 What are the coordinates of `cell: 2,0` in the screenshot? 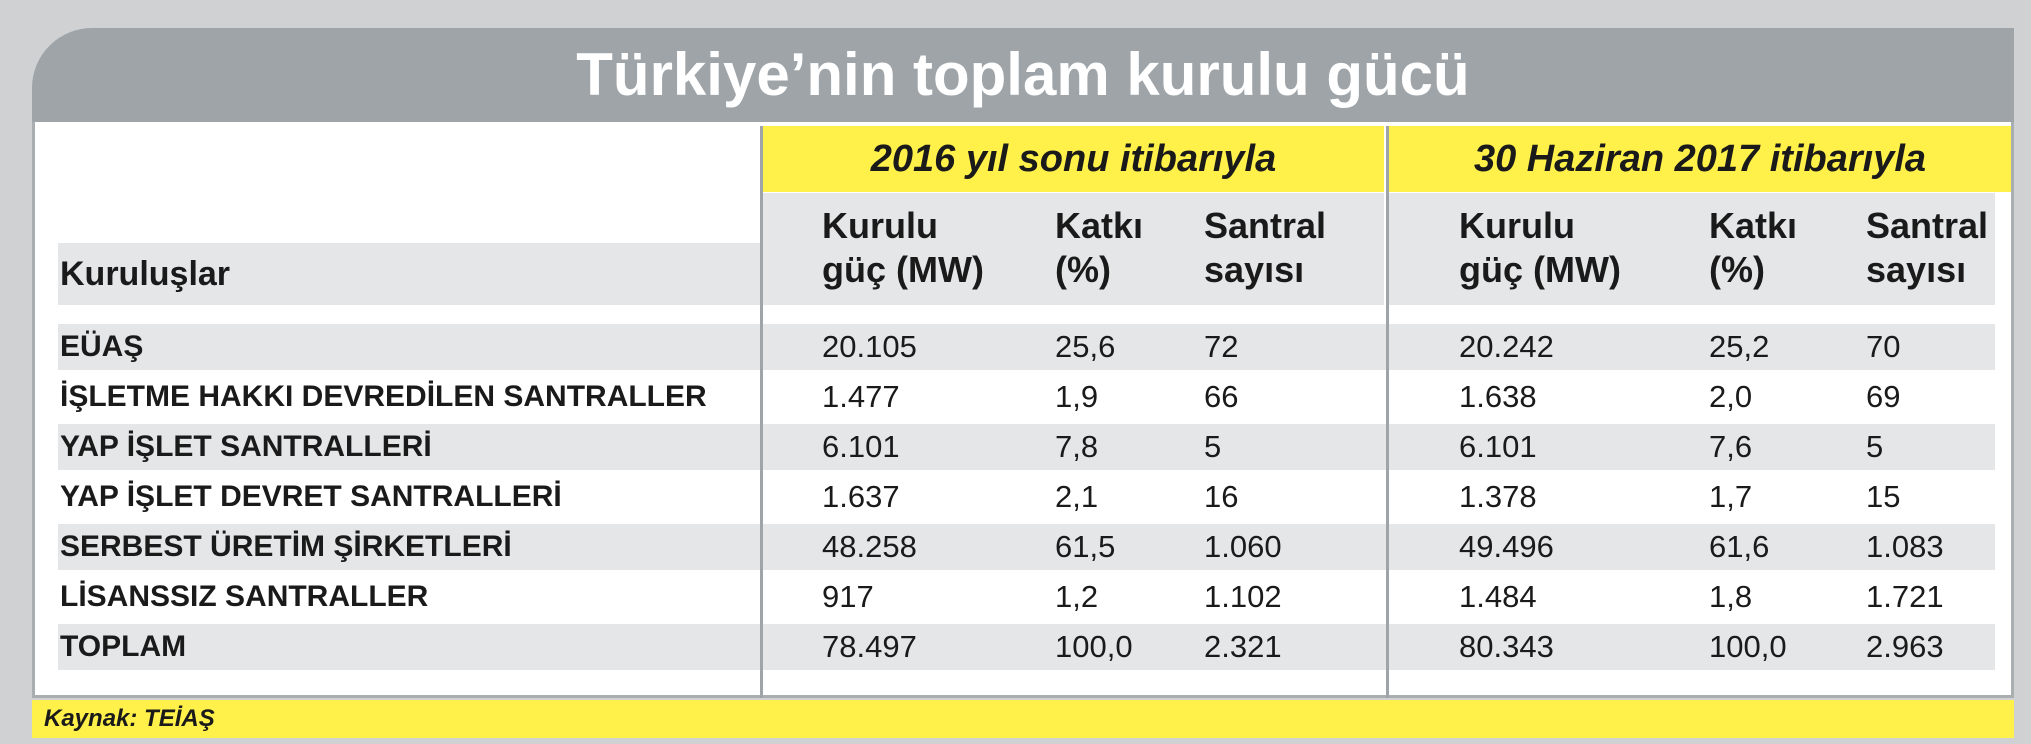 It's located at (1731, 396).